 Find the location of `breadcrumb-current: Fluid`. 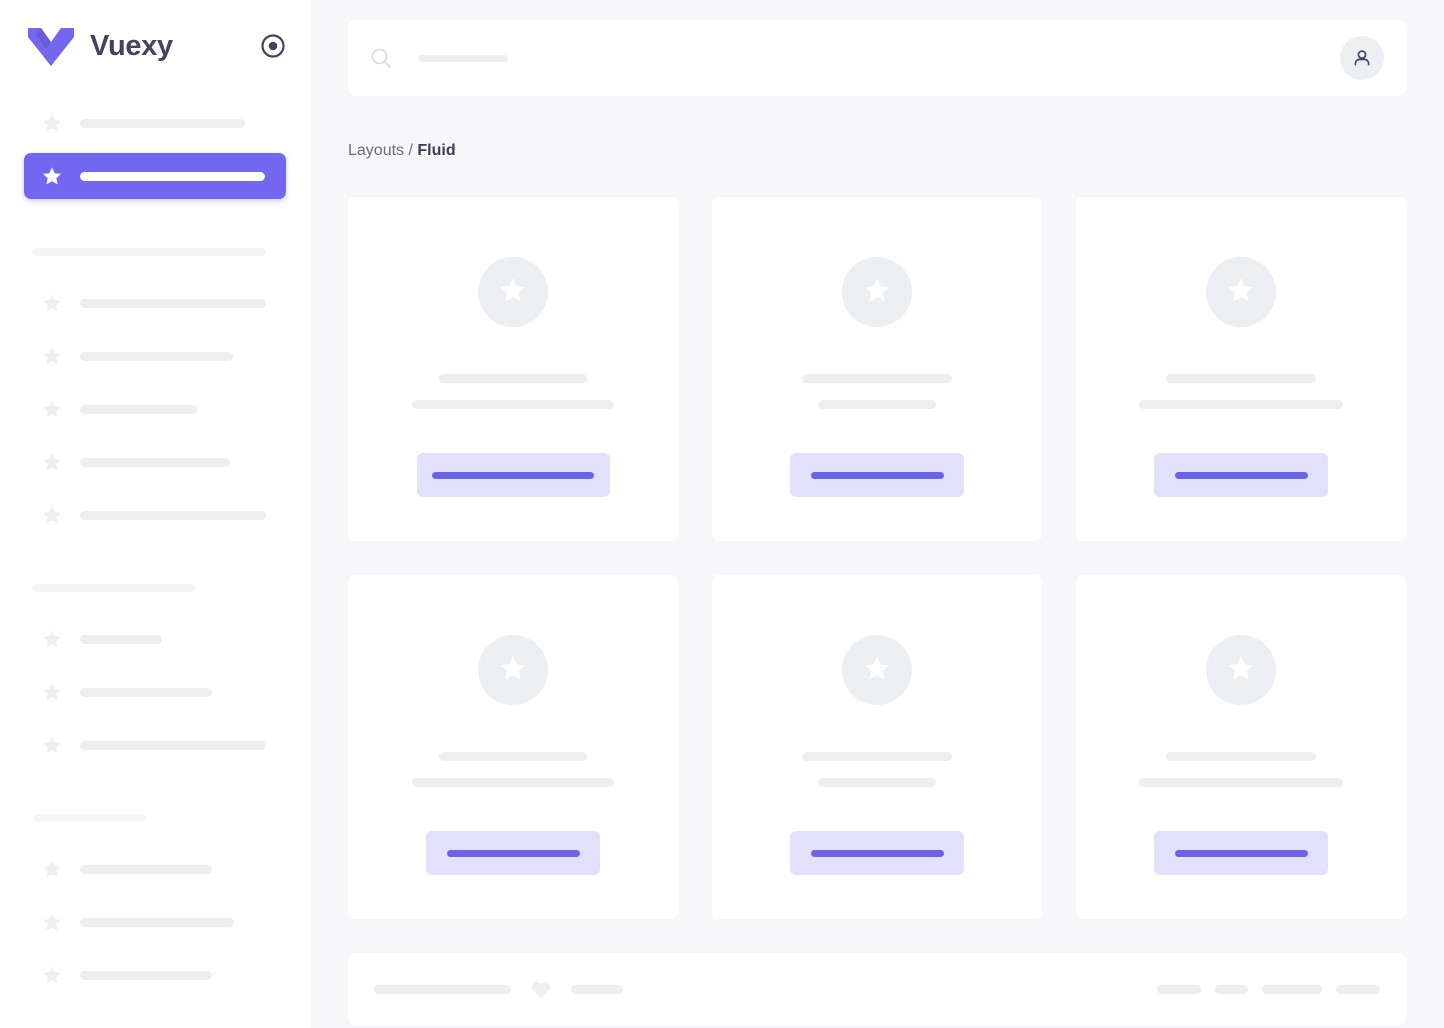

breadcrumb-current: Fluid is located at coordinates (436, 150).